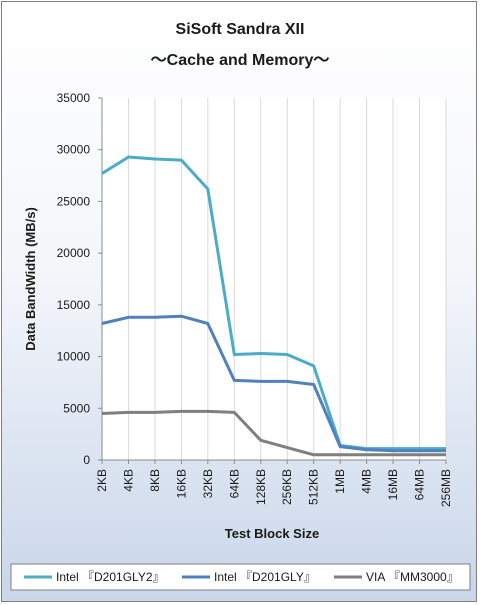  What do you see at coordinates (74, 150) in the screenshot?
I see `y-tick-label: 30000` at bounding box center [74, 150].